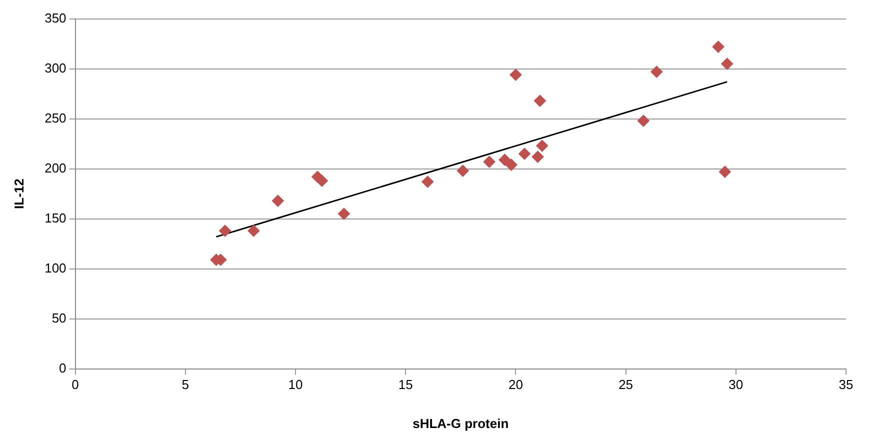 This screenshot has height=444, width=874. I want to click on x-tick-label: 35, so click(846, 384).